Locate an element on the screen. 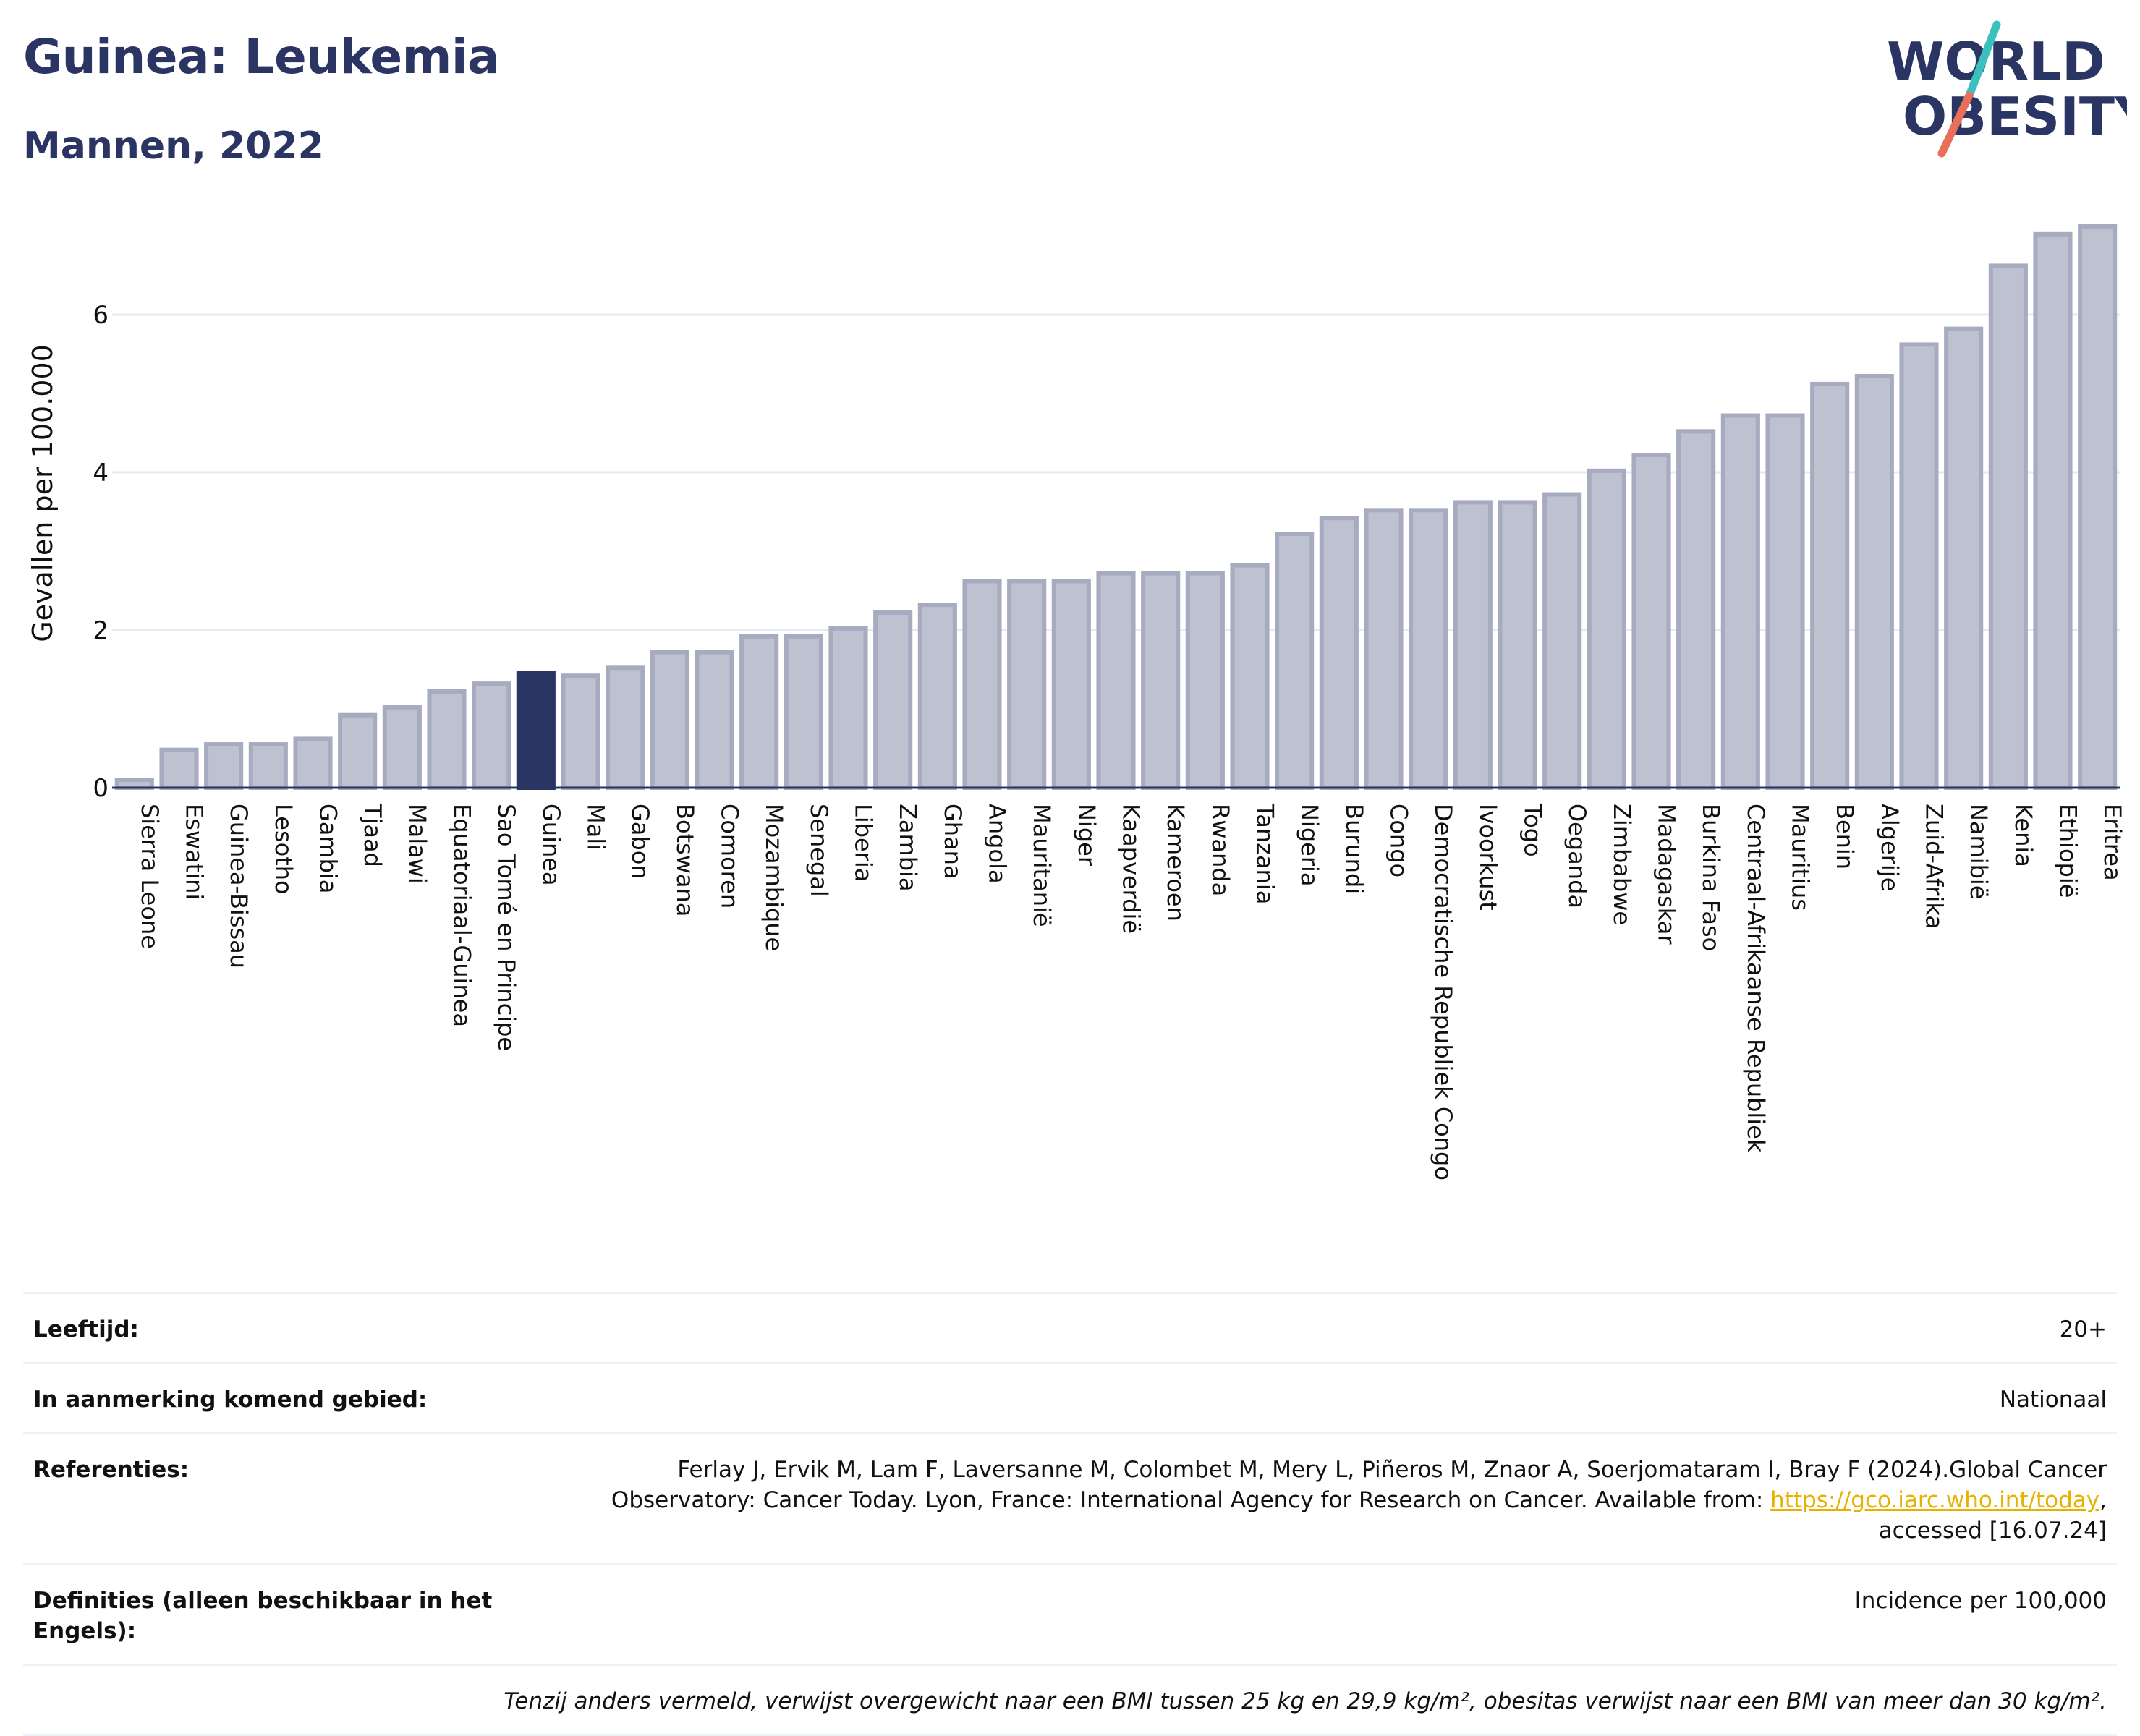  x-tick-label: Liberia is located at coordinates (864, 843).